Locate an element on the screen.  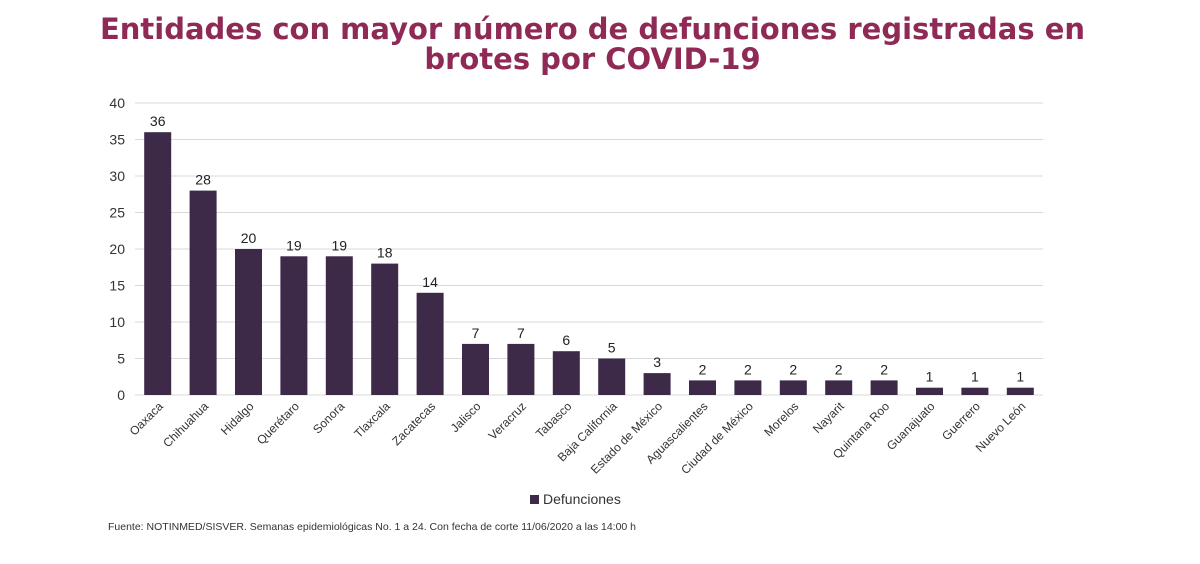
data-label: 28 is located at coordinates (203, 180).